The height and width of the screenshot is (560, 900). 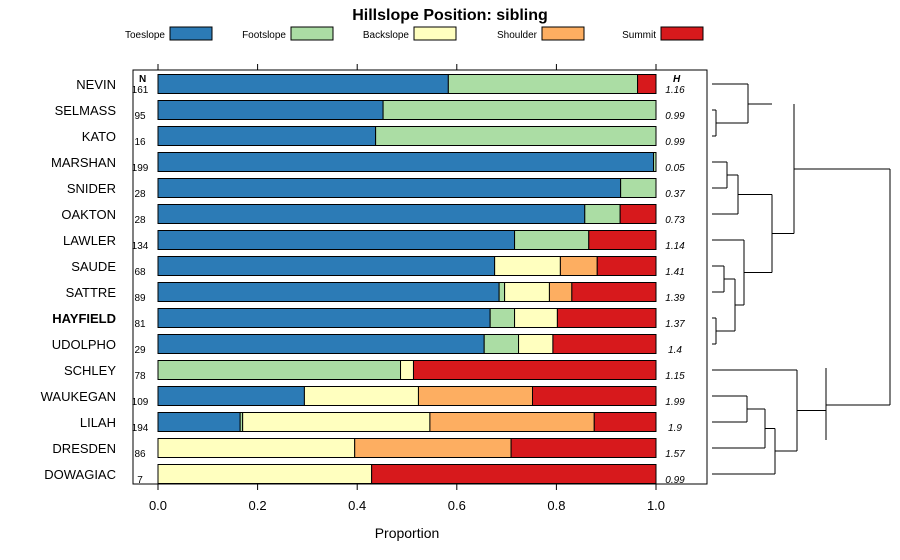 What do you see at coordinates (140, 298) in the screenshot?
I see `n-value: 89` at bounding box center [140, 298].